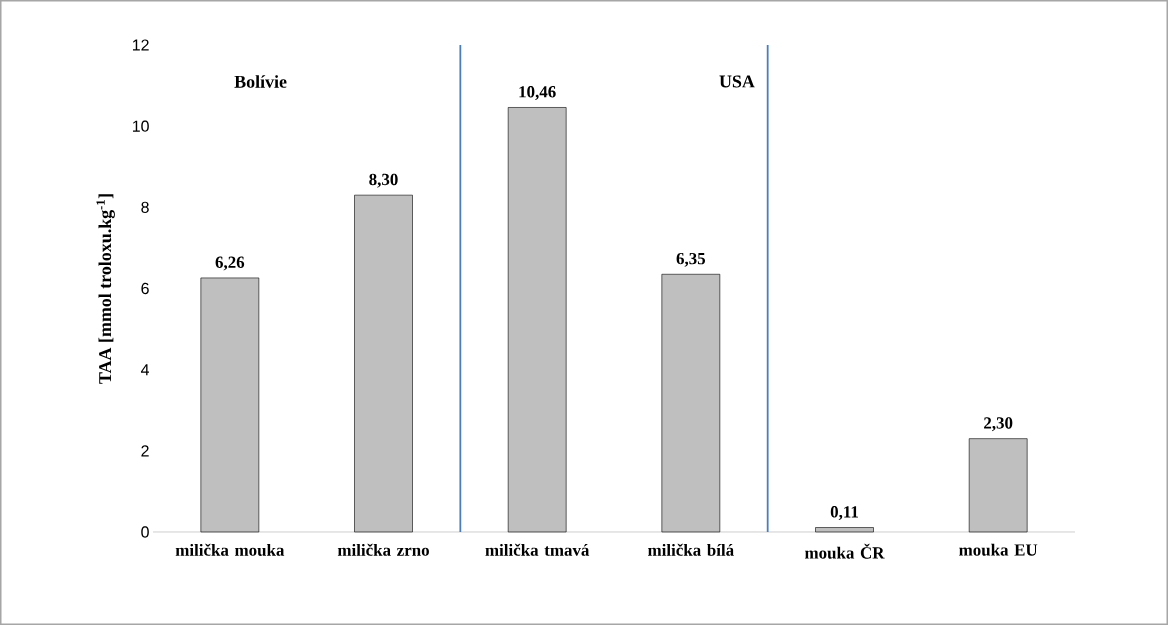  I want to click on x-tick-label: milička bílá, so click(691, 549).